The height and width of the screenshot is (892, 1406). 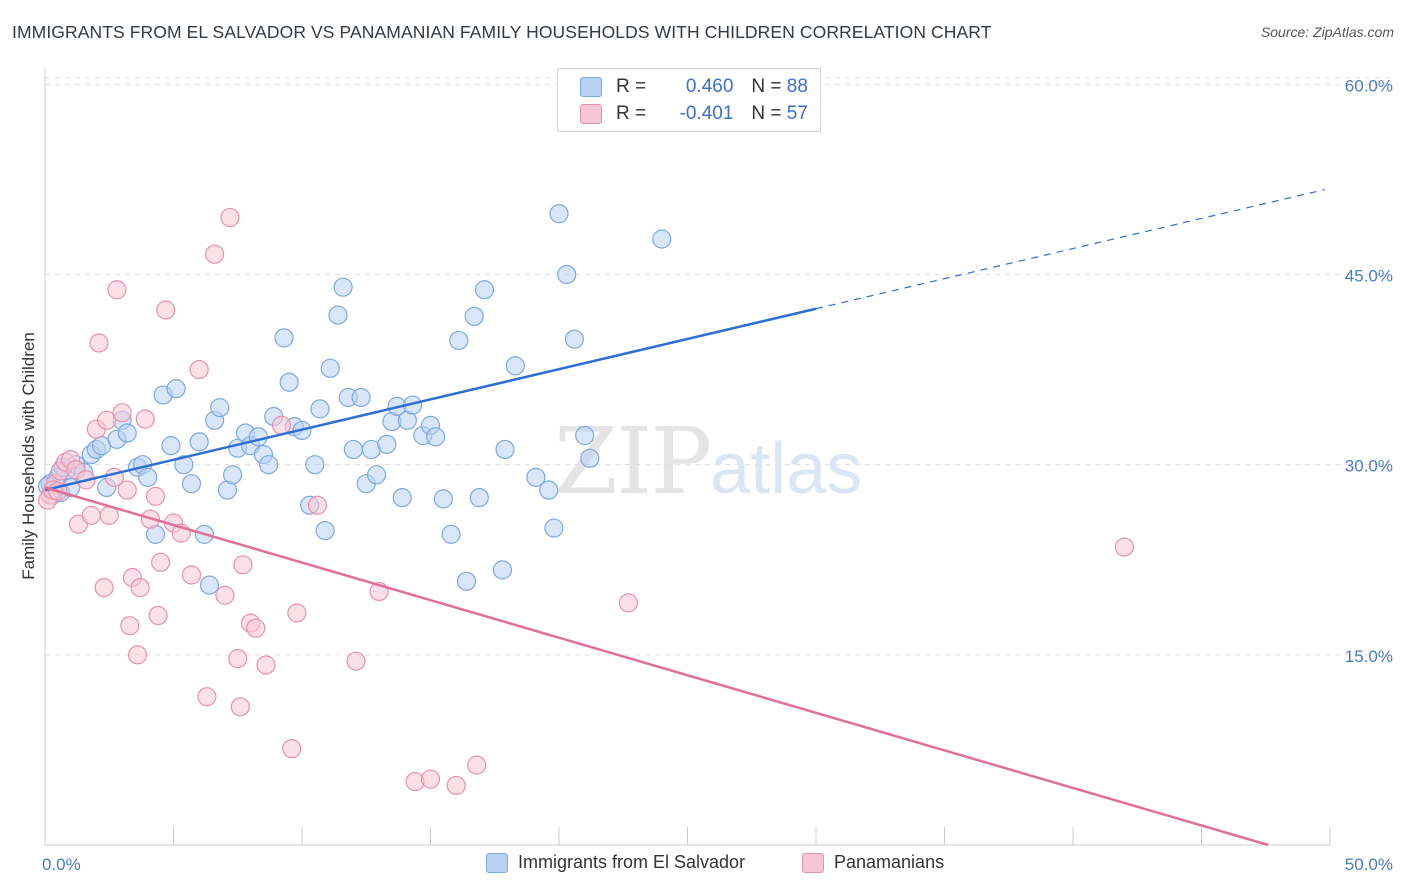 I want to click on trend-line-el-salvador-extension, so click(x=1070, y=249).